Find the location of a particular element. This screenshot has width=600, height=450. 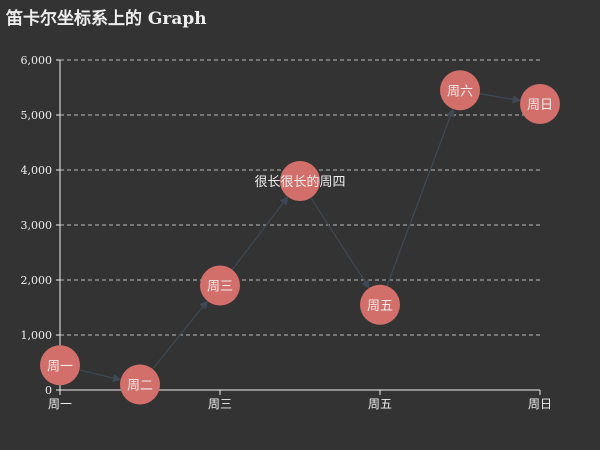

y-tick-label: 0 is located at coordinates (48, 390).